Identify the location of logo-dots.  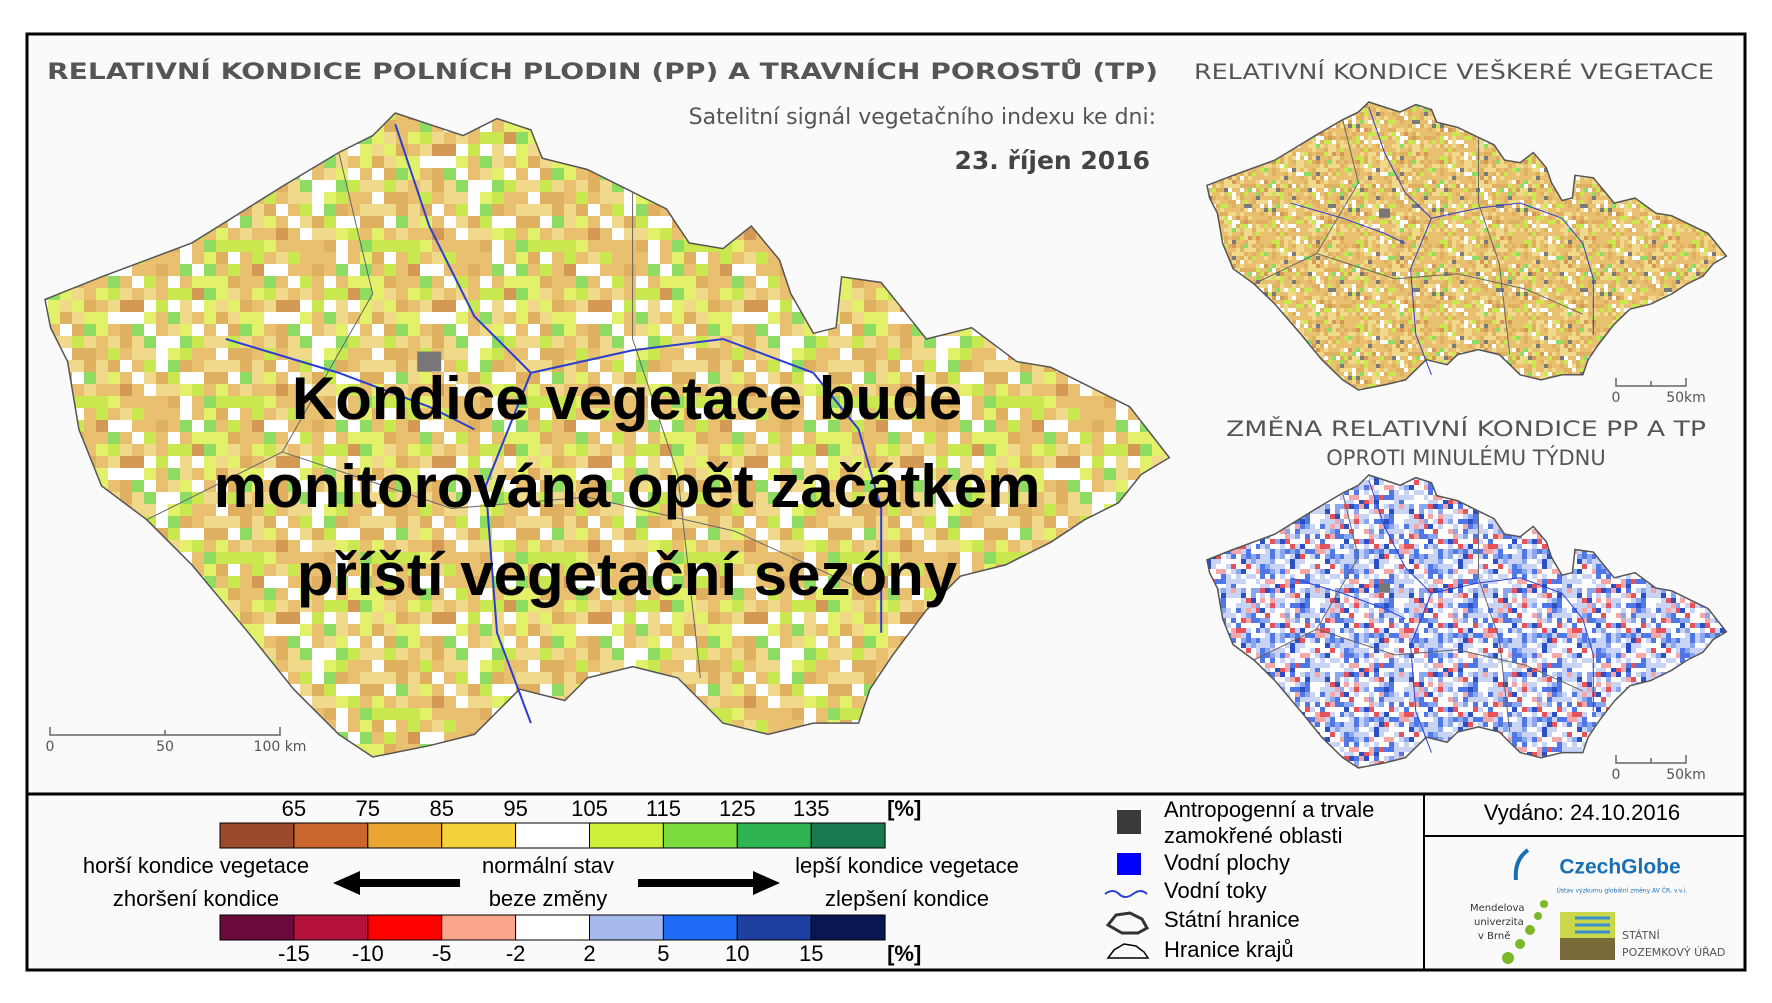
(1525, 932).